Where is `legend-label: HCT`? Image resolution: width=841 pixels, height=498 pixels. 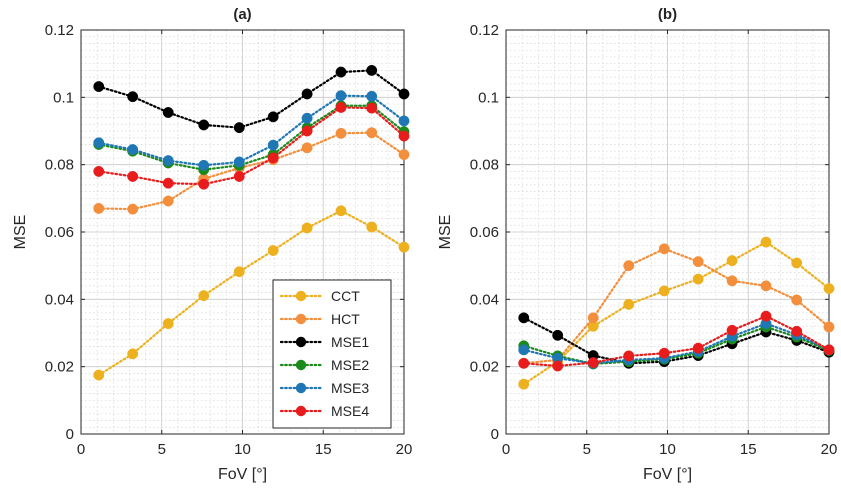
legend-label: HCT is located at coordinates (345, 319).